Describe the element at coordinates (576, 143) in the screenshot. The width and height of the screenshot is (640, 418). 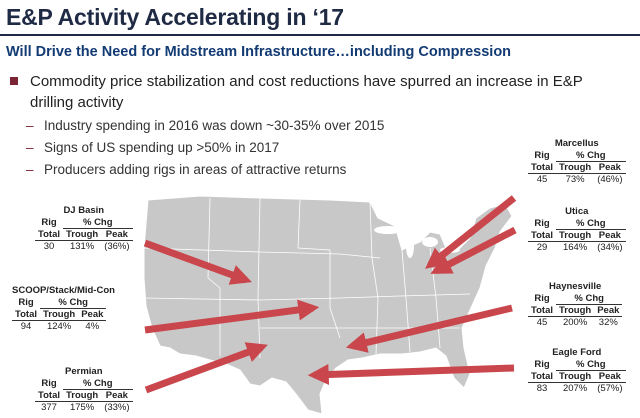
I see `basin-name: Marcellus` at that location.